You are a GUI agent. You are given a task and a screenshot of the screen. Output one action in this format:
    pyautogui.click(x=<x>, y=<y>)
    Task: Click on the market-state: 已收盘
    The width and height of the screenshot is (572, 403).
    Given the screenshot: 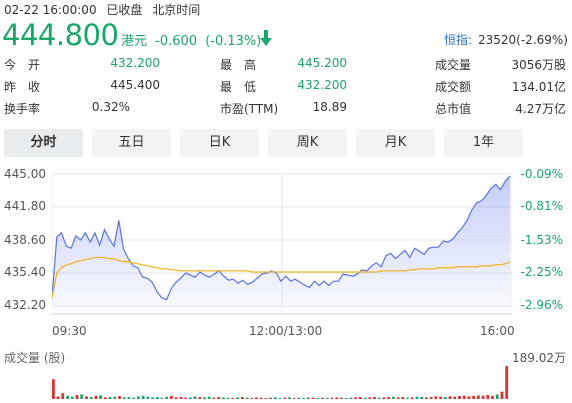 What is the action you would take?
    pyautogui.click(x=124, y=10)
    